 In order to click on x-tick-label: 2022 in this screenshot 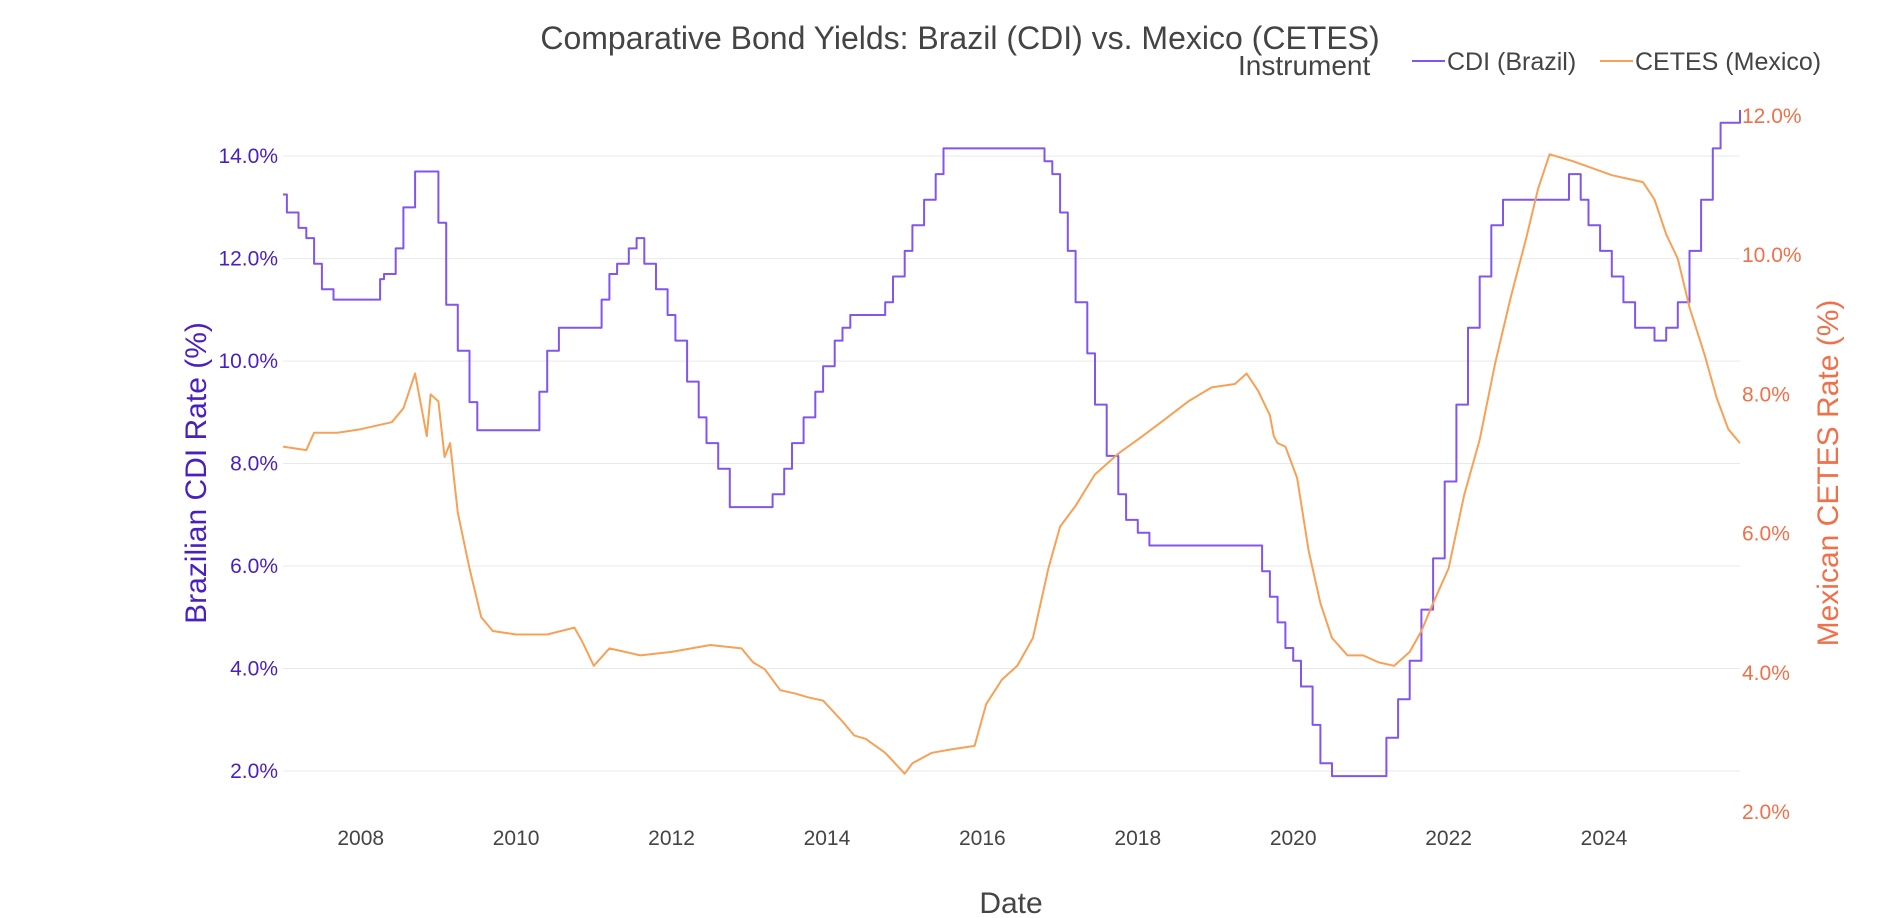, I will do `click(1448, 838)`.